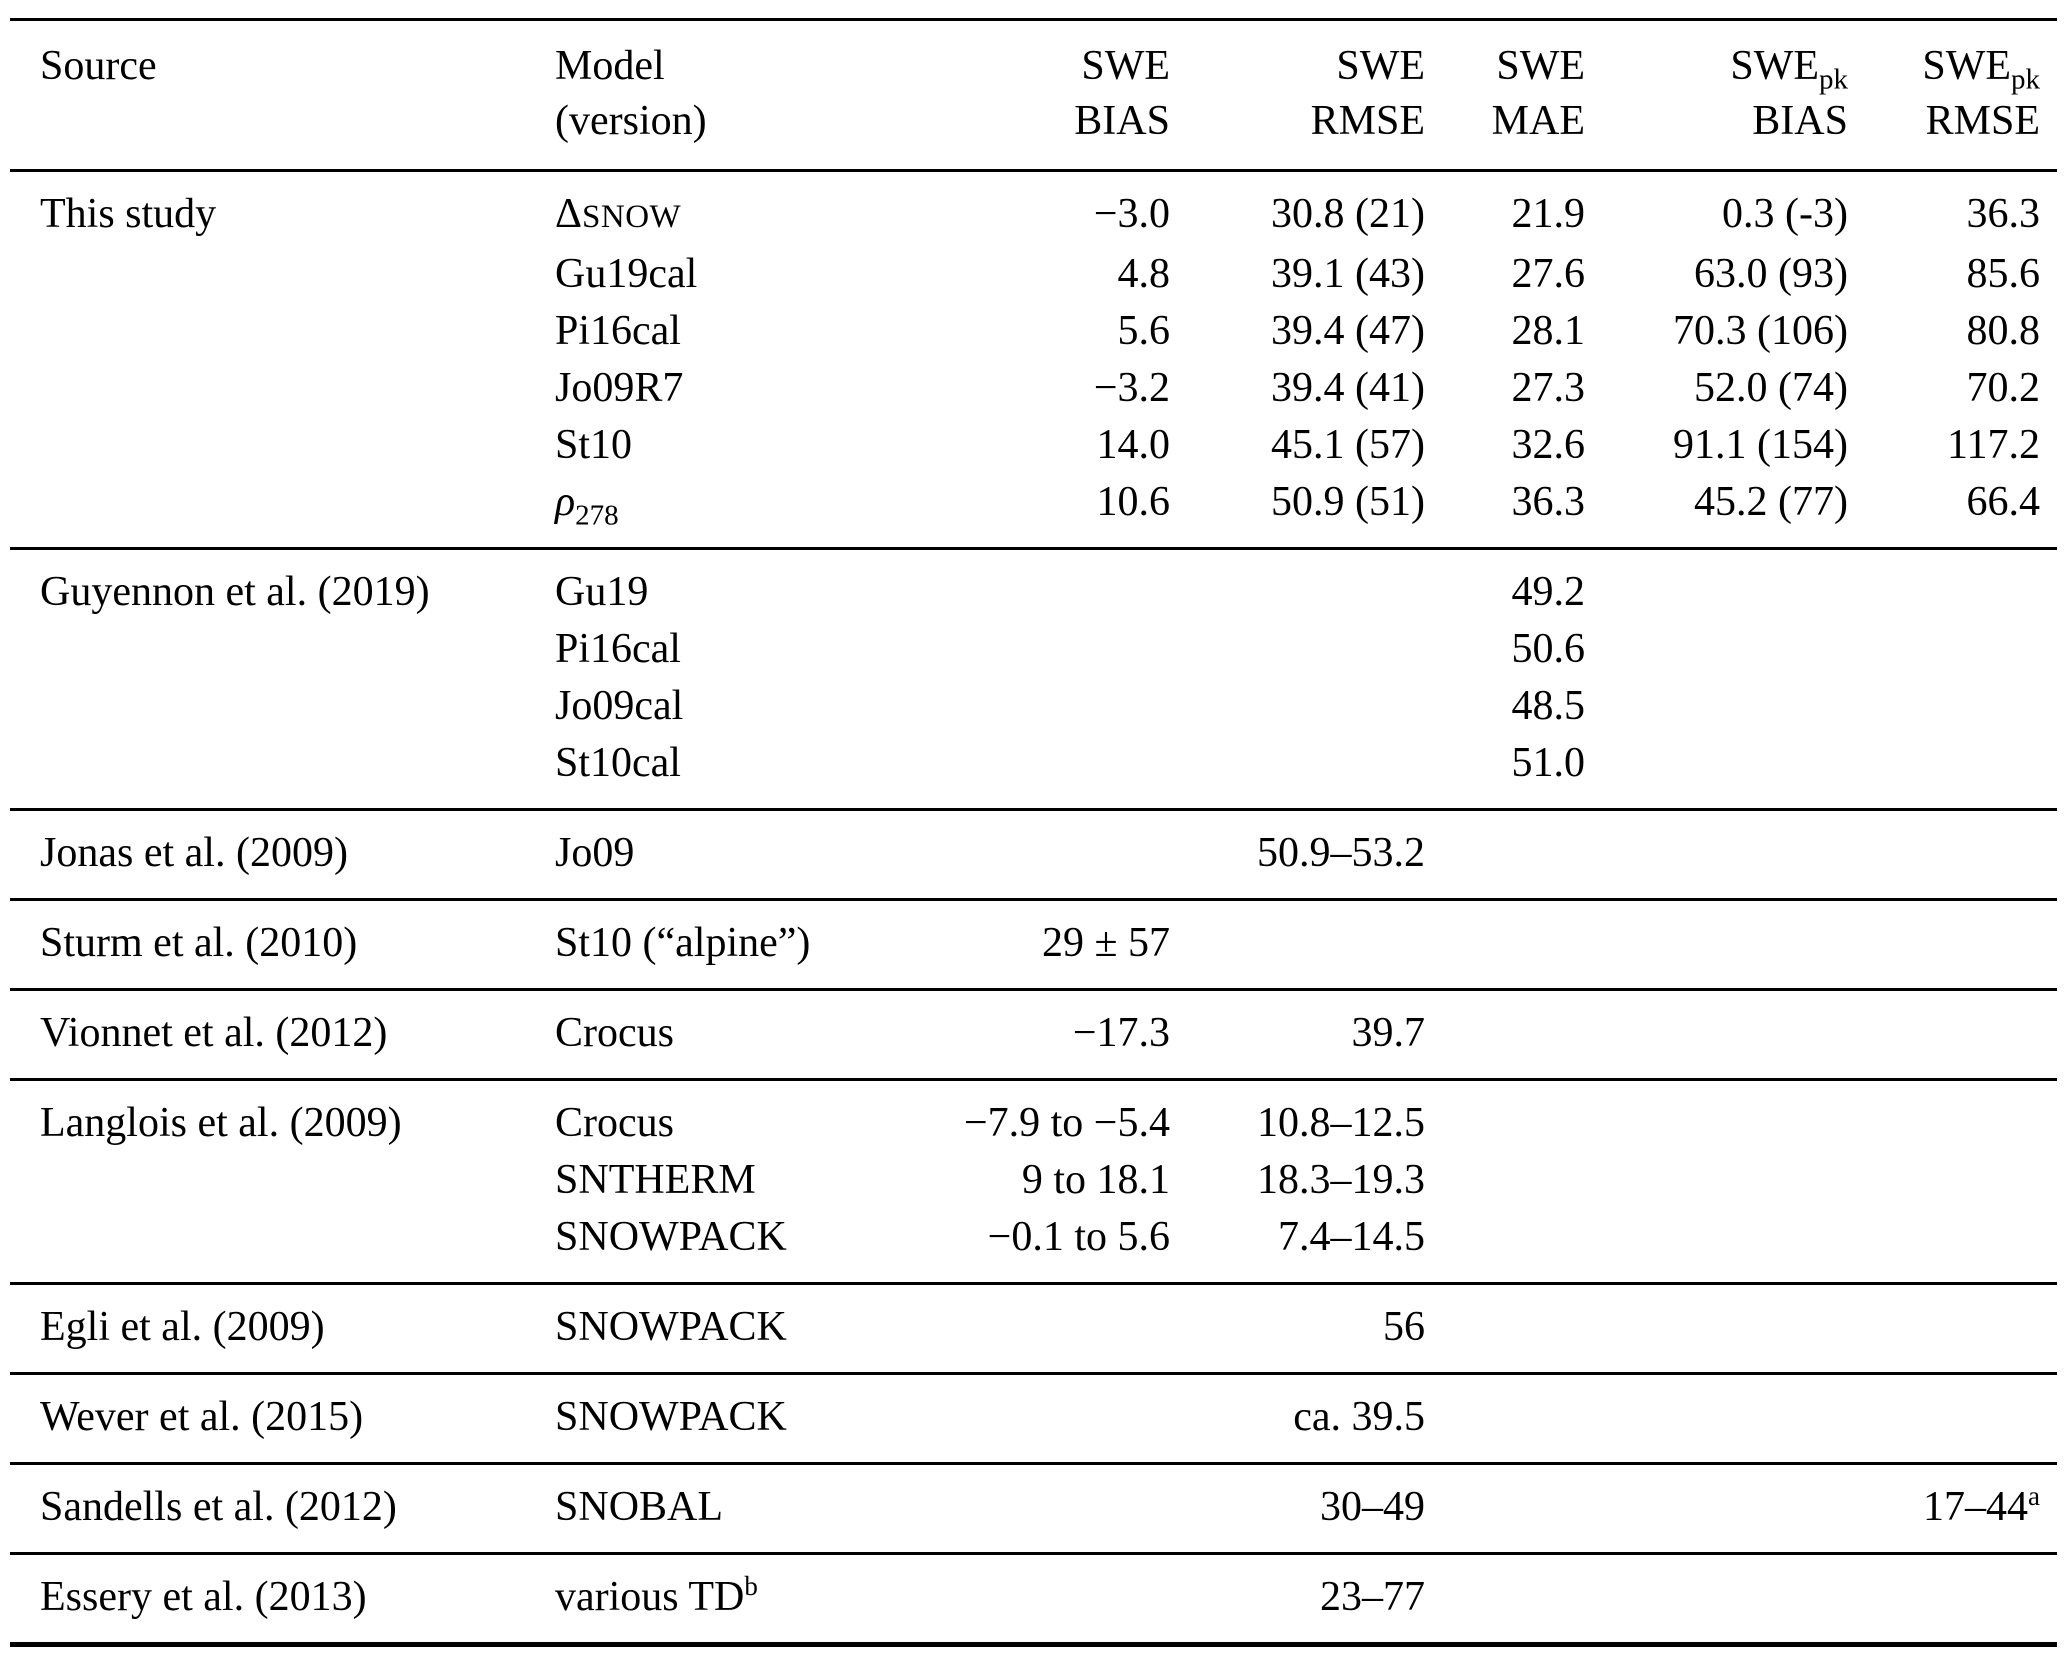 This screenshot has height=1657, width=2067. Describe the element at coordinates (1771, 274) in the screenshot. I see `cell-swepk_bias: 63.0 (93)` at that location.